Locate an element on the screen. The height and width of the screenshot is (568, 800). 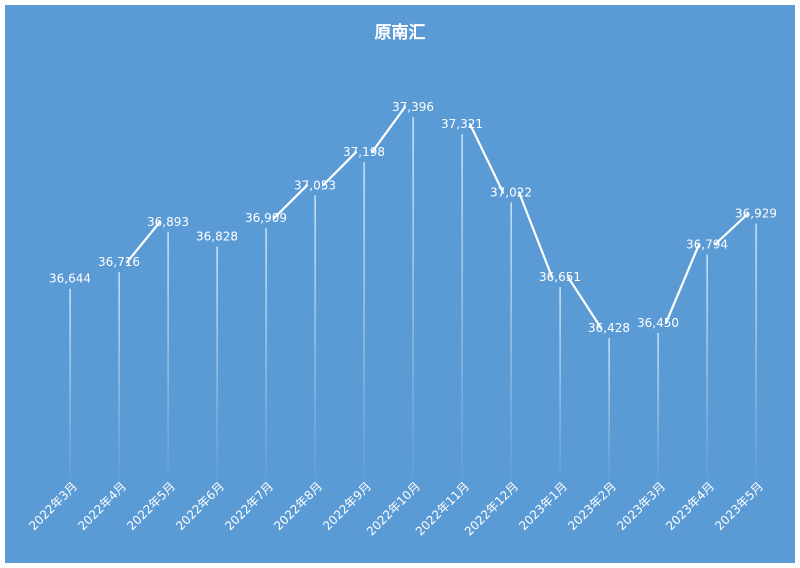
data-label: 36,716 is located at coordinates (119, 262).